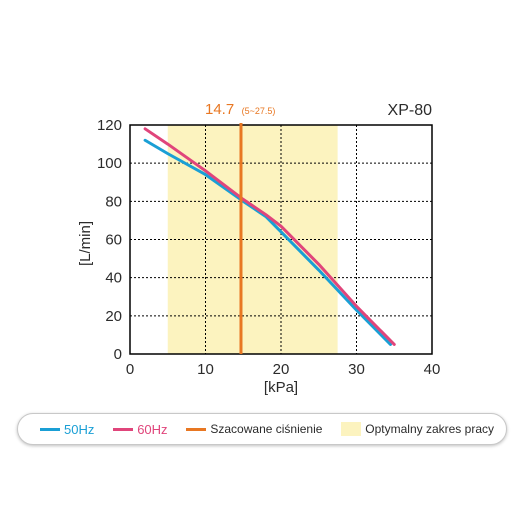  Describe the element at coordinates (113, 316) in the screenshot. I see `y-tick-label: 20` at that location.